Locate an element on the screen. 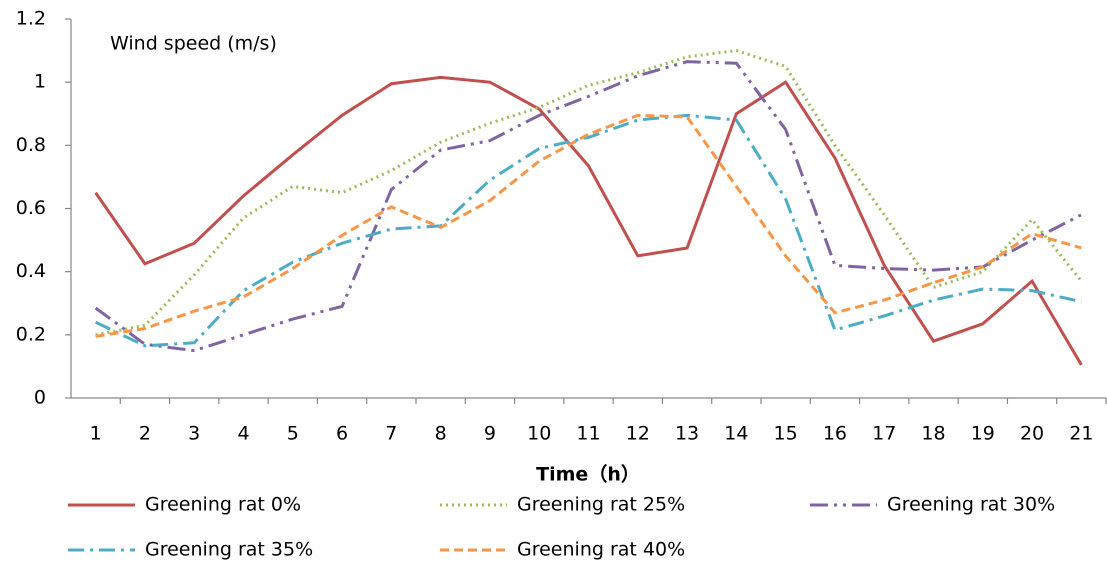 The height and width of the screenshot is (567, 1107). x-tick-label: 2 is located at coordinates (145, 434).